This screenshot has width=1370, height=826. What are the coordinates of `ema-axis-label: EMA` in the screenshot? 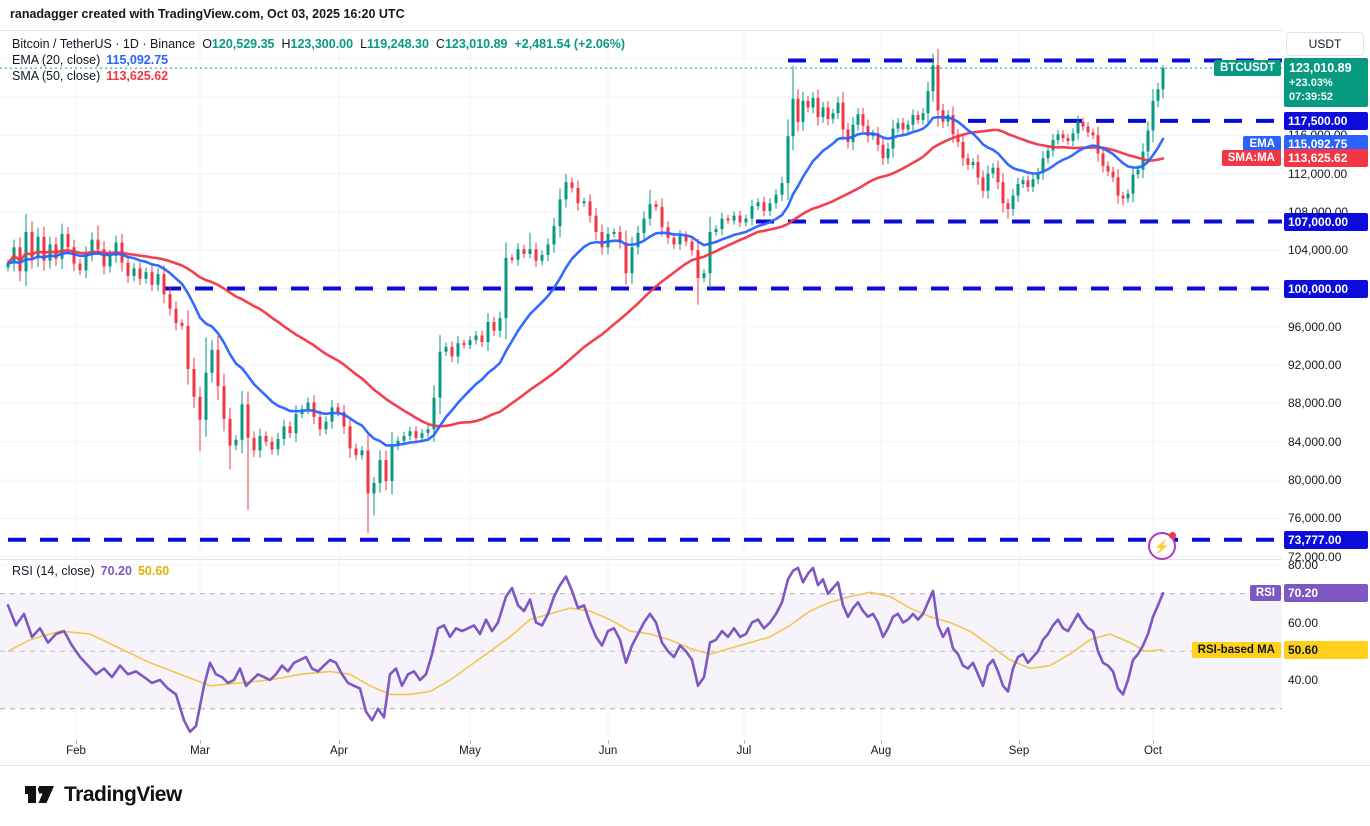 It's located at (1262, 143).